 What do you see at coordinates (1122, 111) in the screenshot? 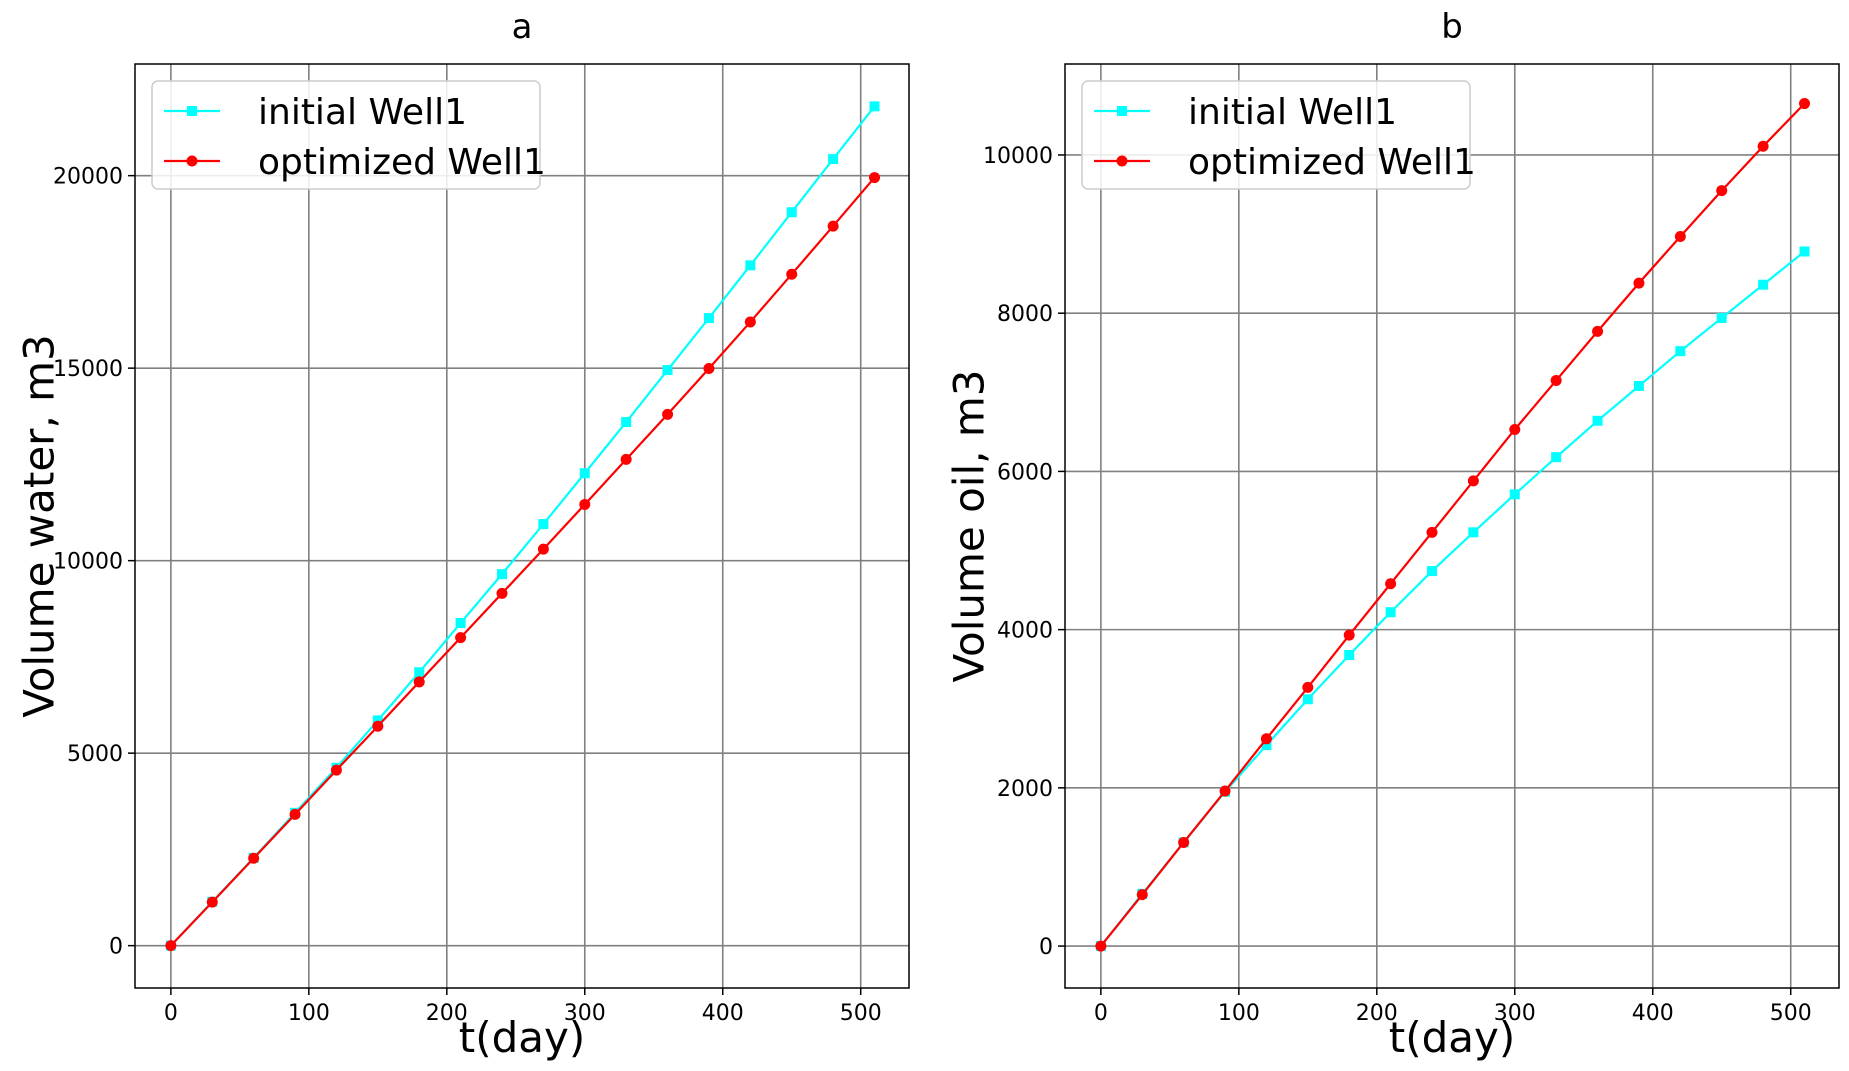
I see `legend-marker-square` at bounding box center [1122, 111].